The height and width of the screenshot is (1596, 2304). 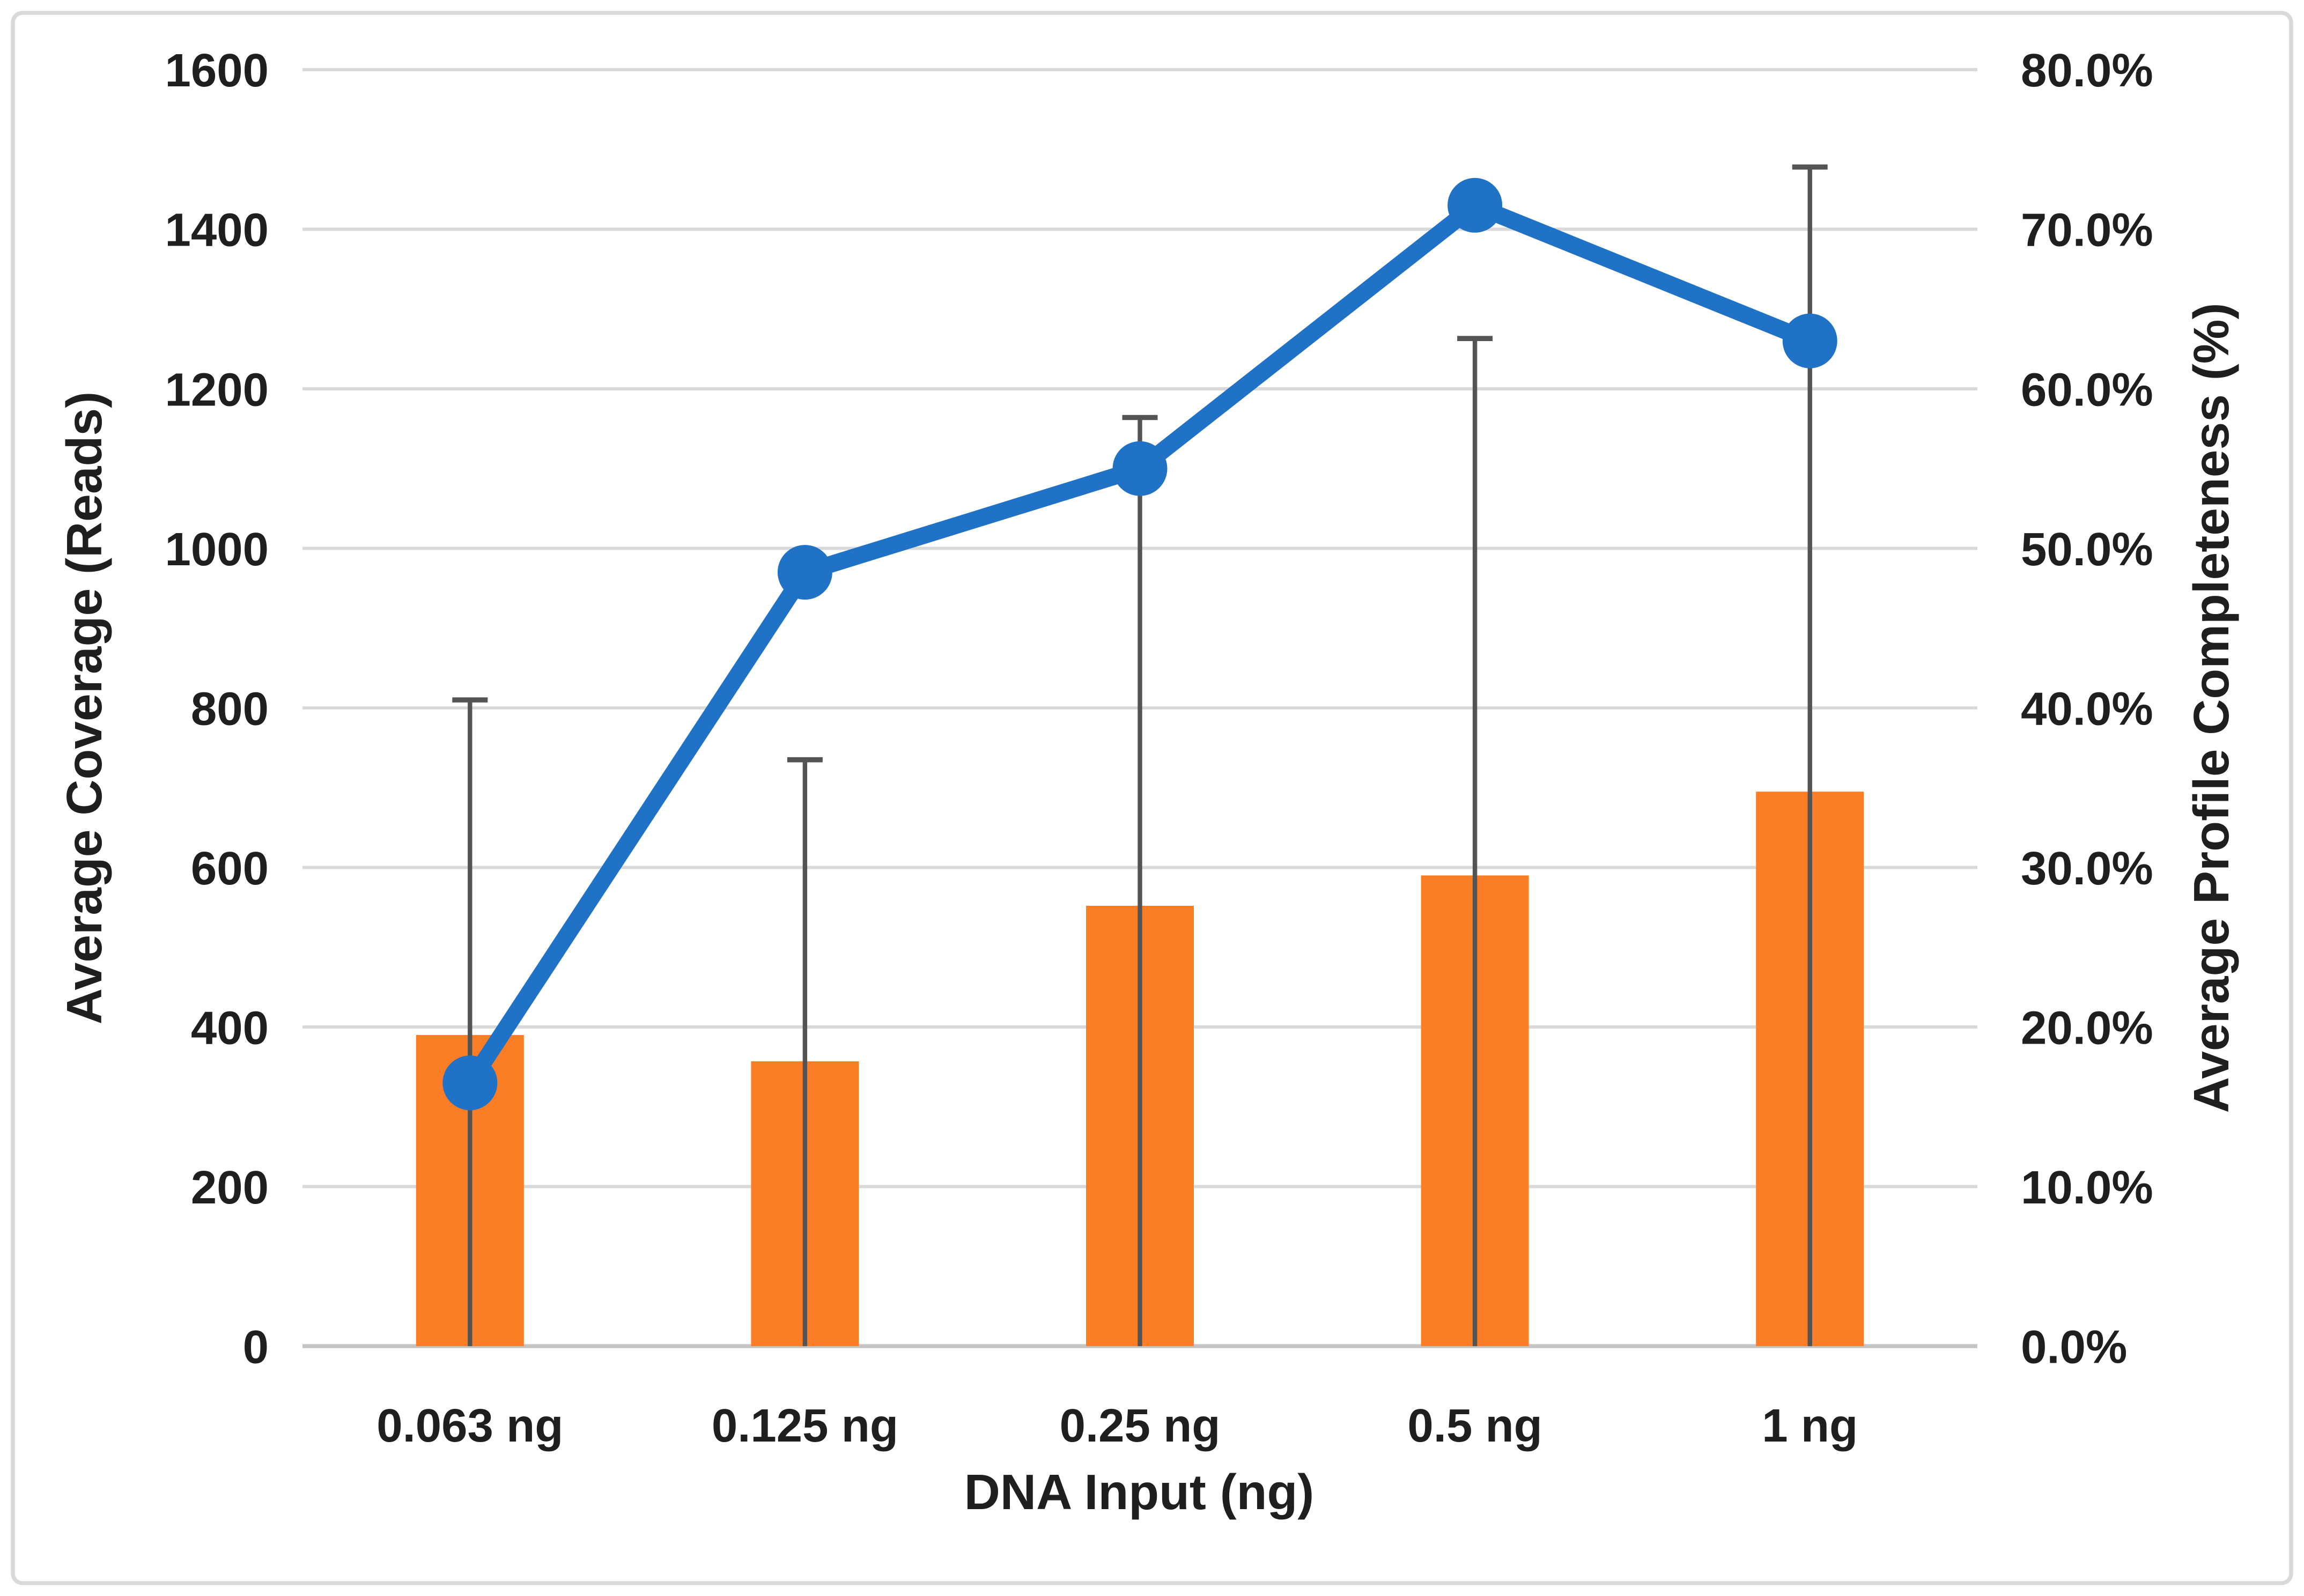 I want to click on right-axis-tick-label: 10.0%, so click(x=2087, y=1188).